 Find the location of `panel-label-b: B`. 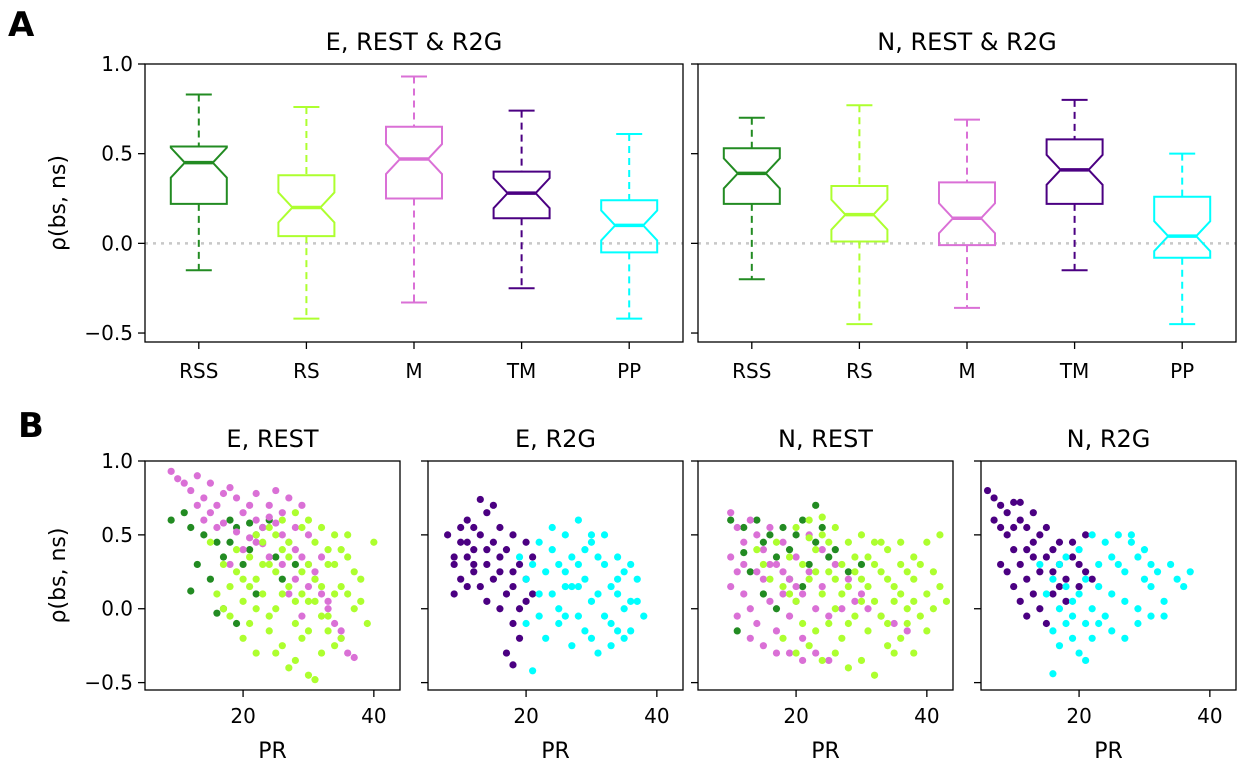

panel-label-b: B is located at coordinates (31, 426).